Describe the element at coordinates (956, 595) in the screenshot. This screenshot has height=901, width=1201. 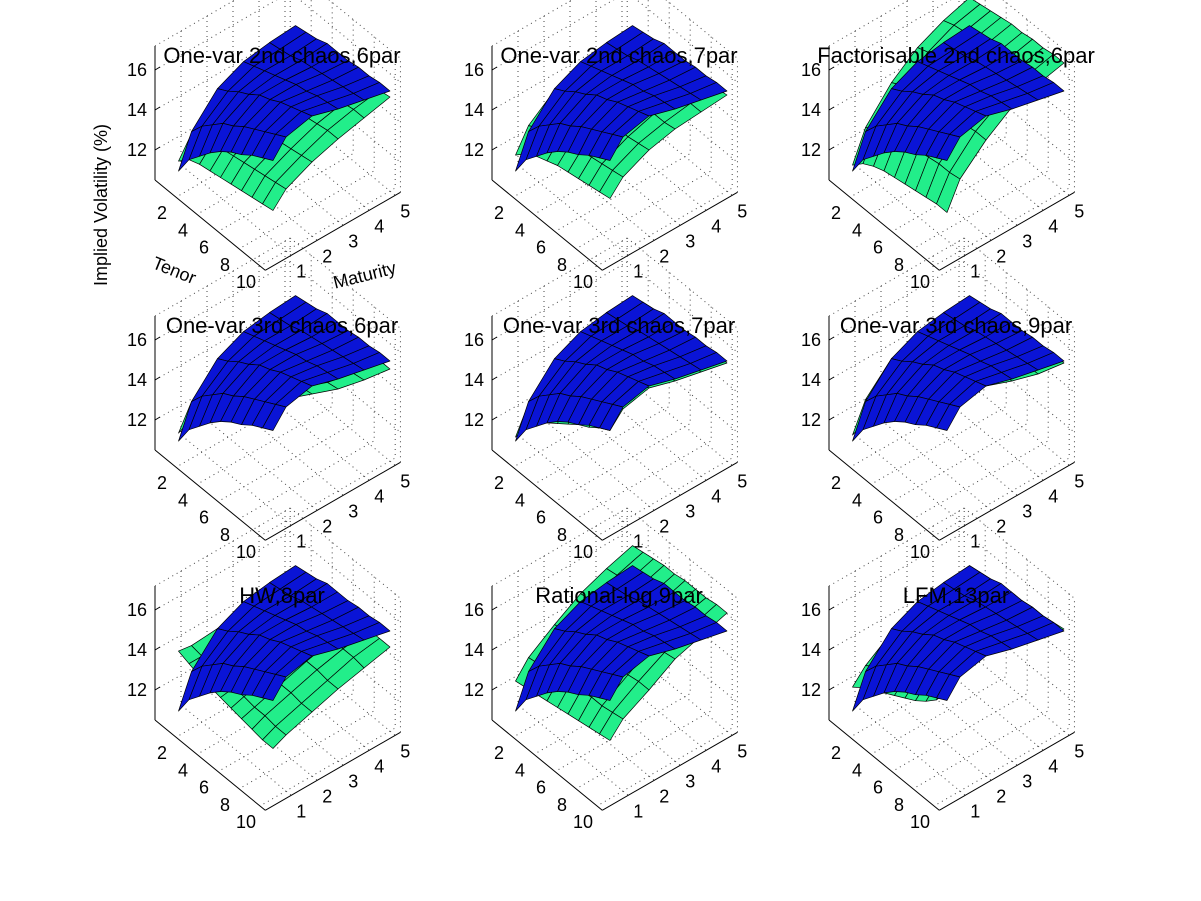
I see `plot-title: LFM,13par` at that location.